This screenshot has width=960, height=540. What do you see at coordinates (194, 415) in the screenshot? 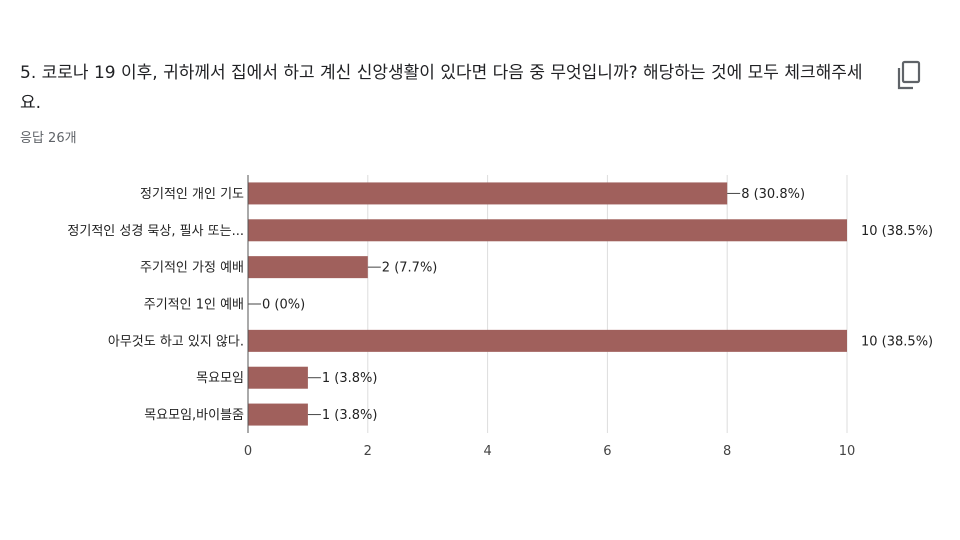
I see `category-label: 목요모임,바이블줌` at bounding box center [194, 415].